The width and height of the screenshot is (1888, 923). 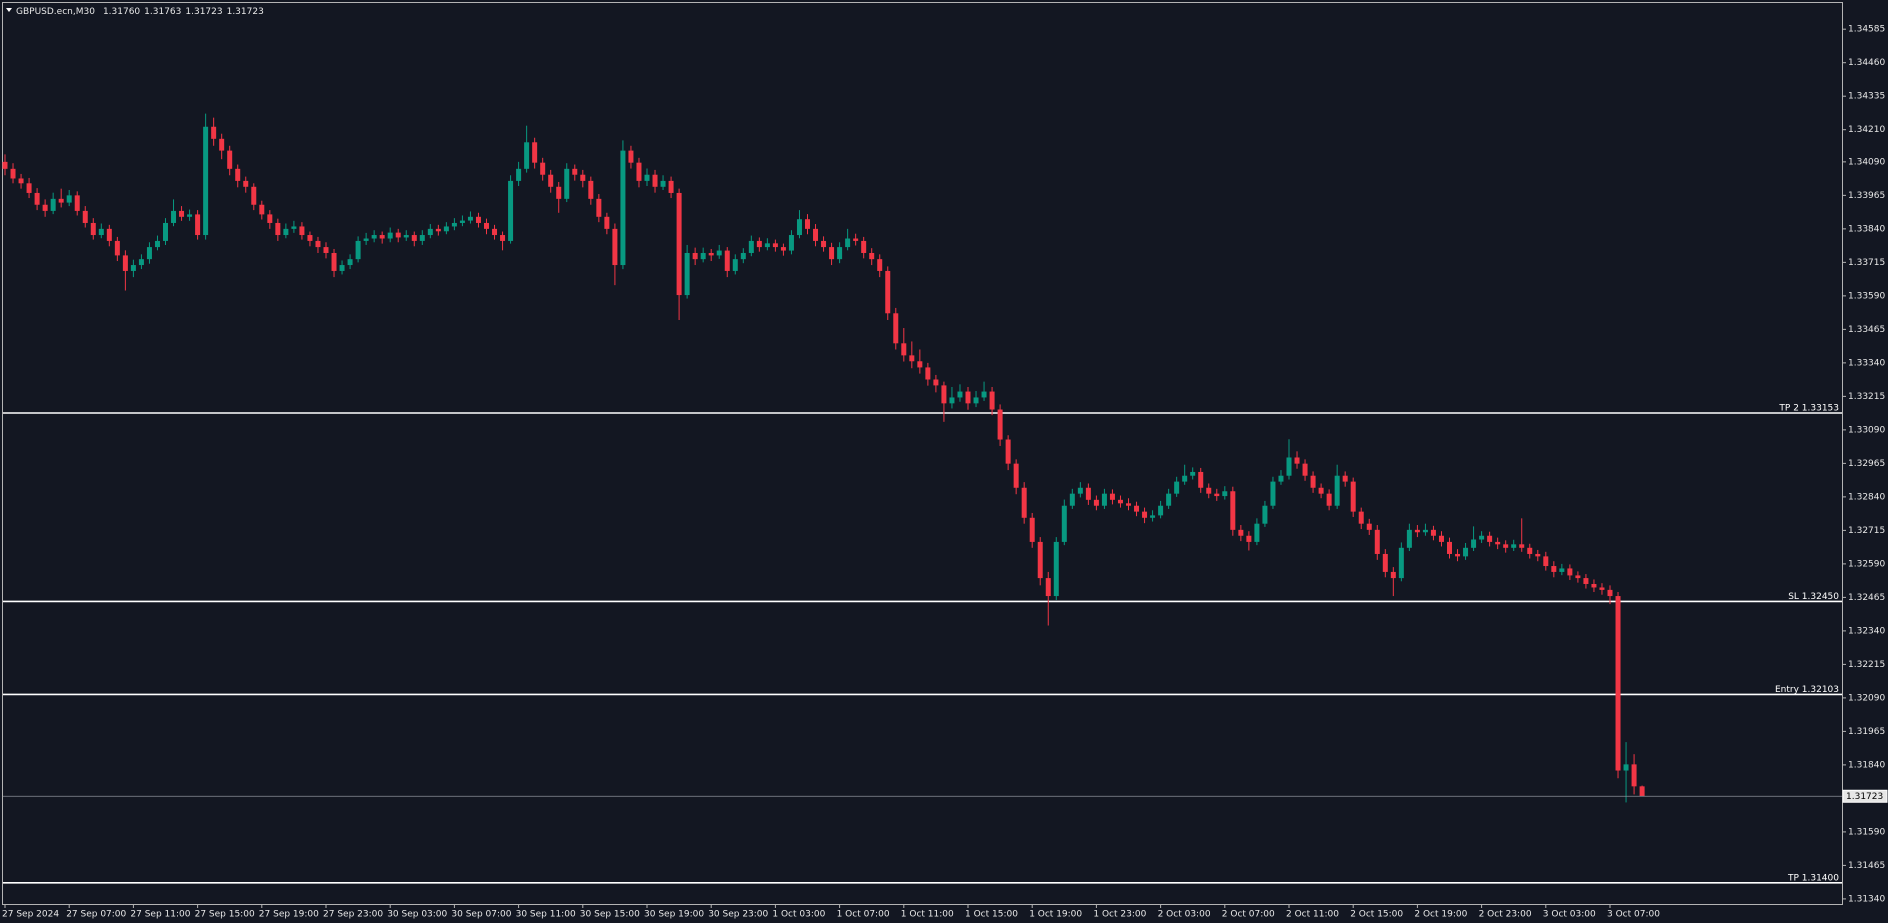 What do you see at coordinates (1866, 732) in the screenshot?
I see `y-tick-label: 1.31965` at bounding box center [1866, 732].